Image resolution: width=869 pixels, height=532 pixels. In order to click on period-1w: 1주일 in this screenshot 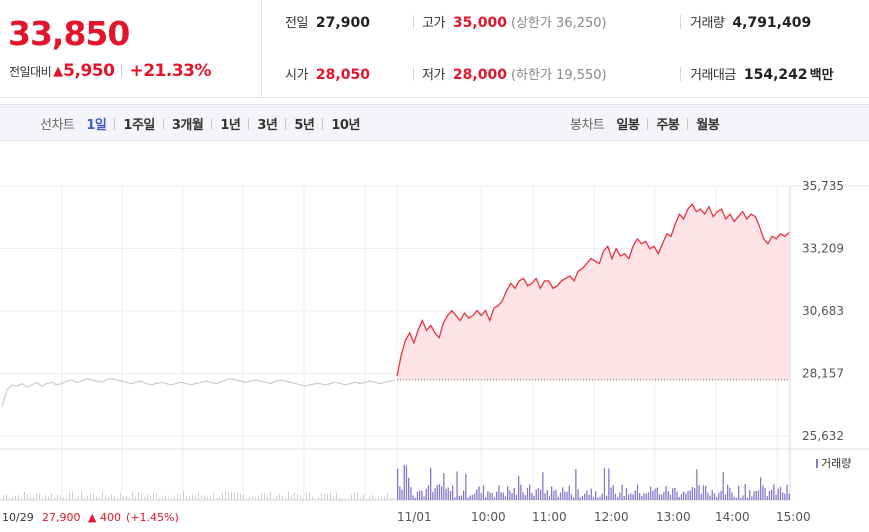, I will do `click(139, 125)`.